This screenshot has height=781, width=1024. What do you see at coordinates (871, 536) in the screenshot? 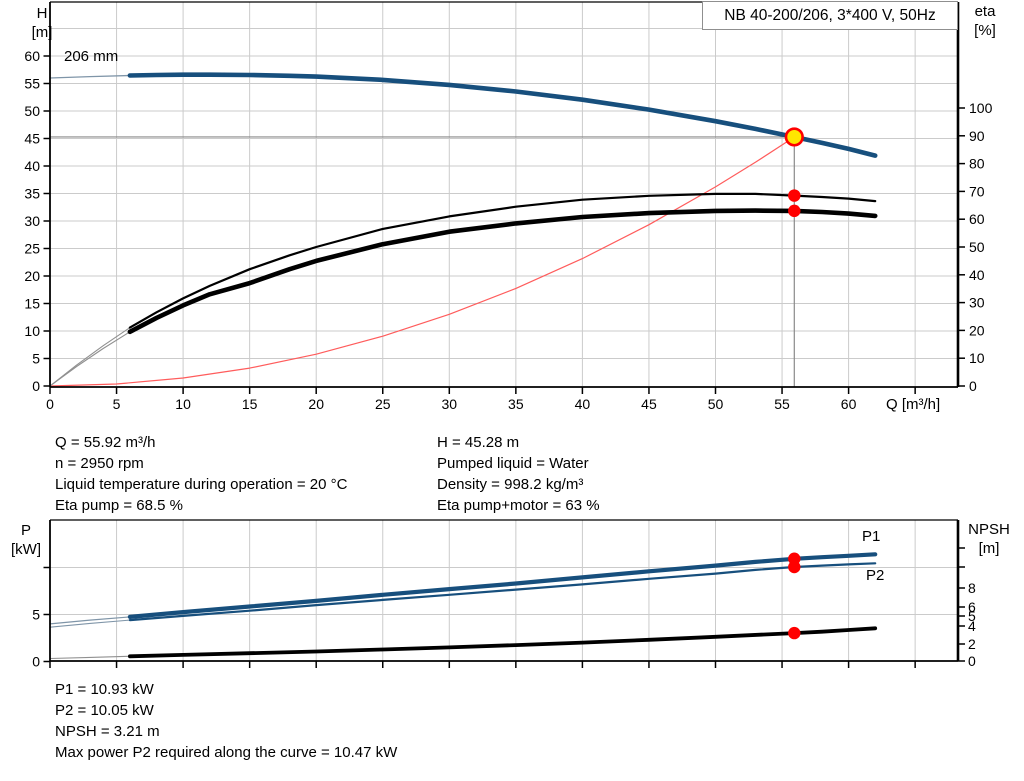
I see `p1-curve-label: P1` at bounding box center [871, 536].